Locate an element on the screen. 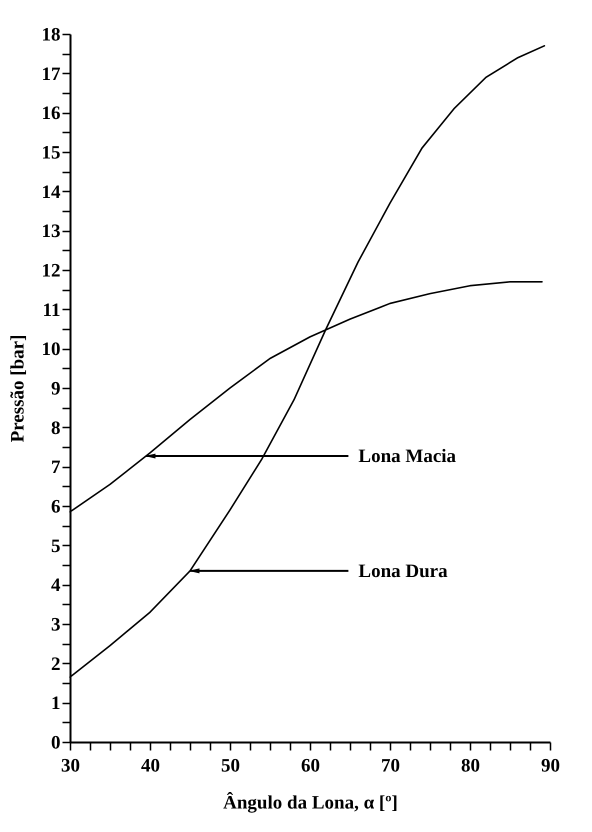 The height and width of the screenshot is (832, 592). y-tick-label: 12 is located at coordinates (51, 271).